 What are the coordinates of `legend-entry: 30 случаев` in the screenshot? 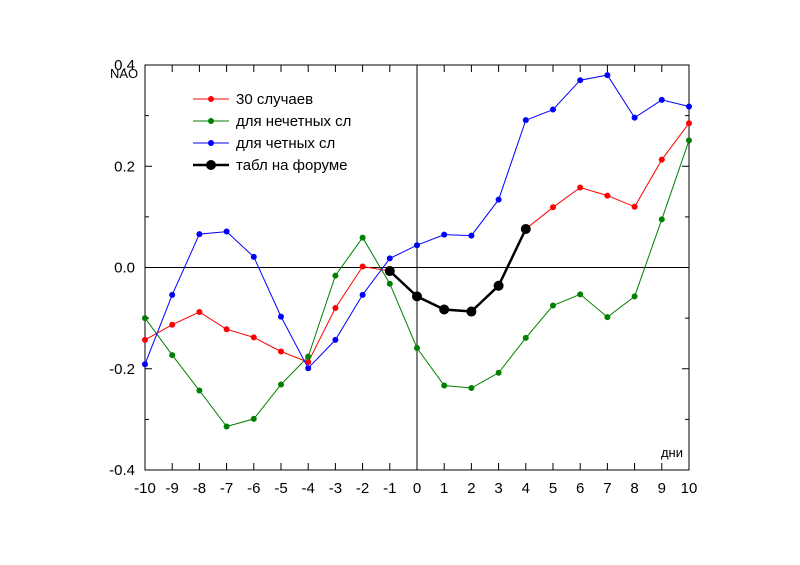 It's located at (253, 99).